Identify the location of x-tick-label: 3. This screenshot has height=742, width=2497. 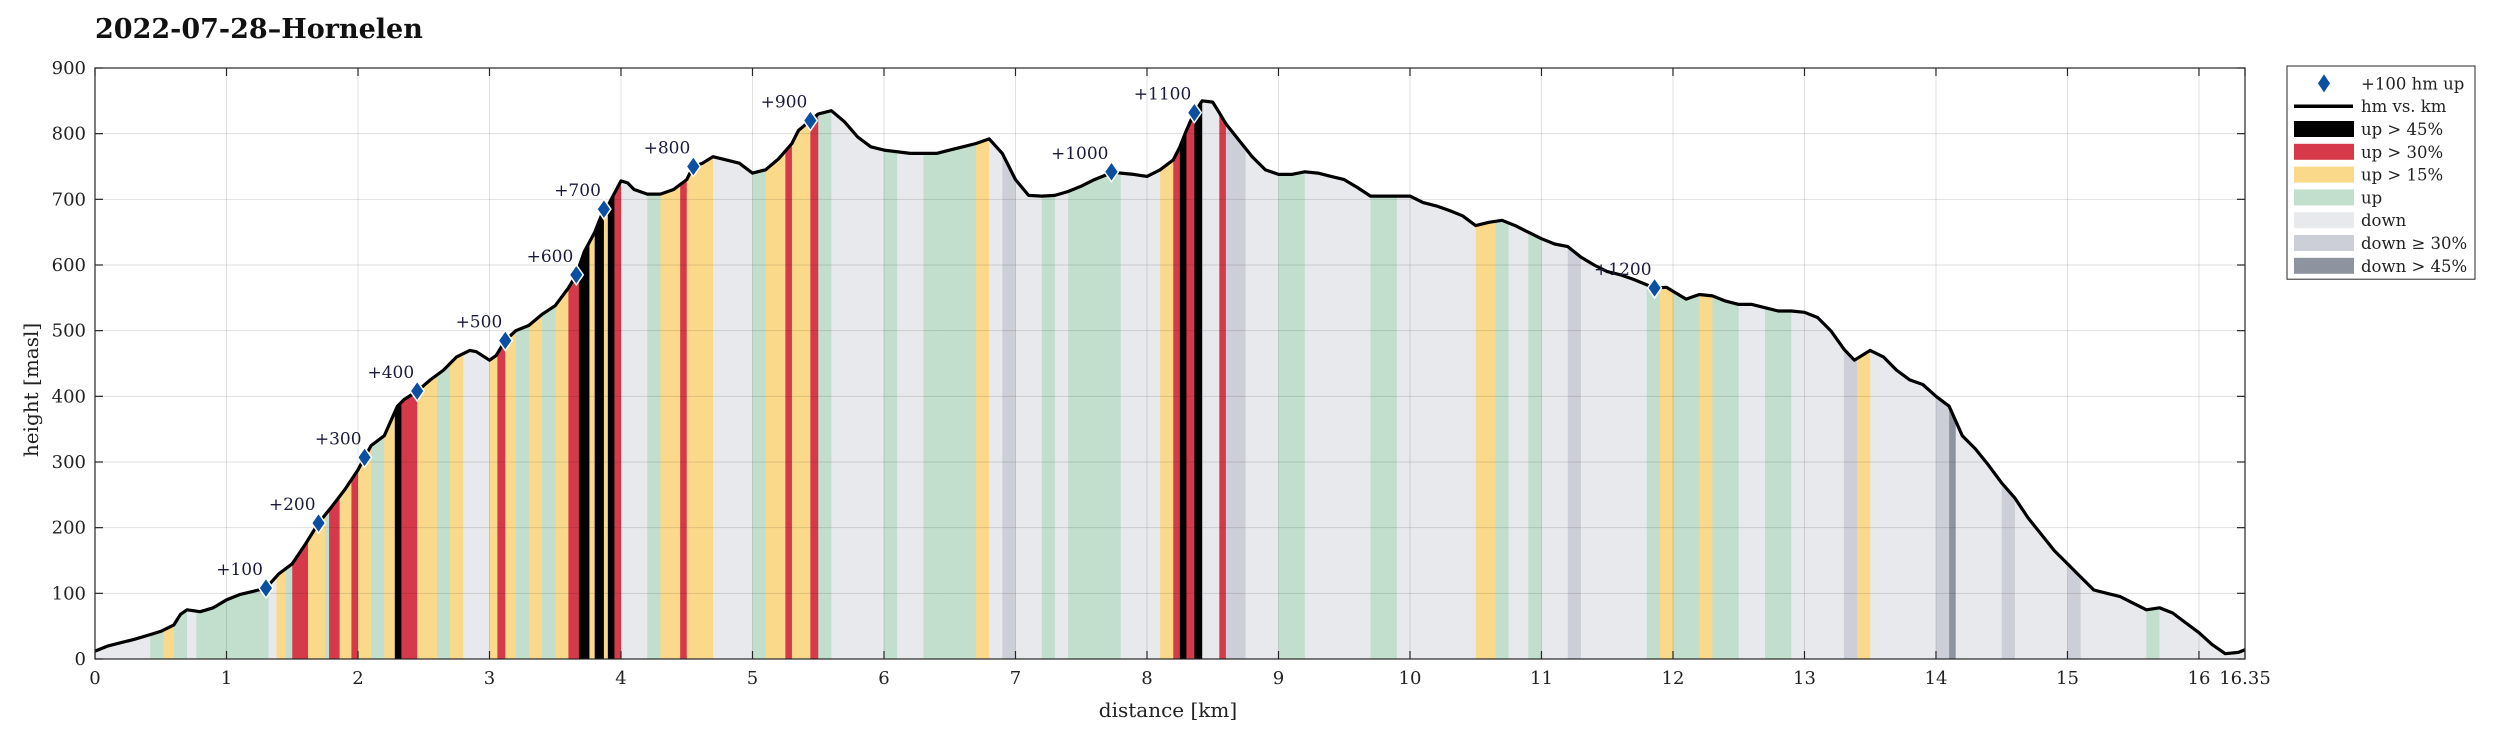
(489, 678).